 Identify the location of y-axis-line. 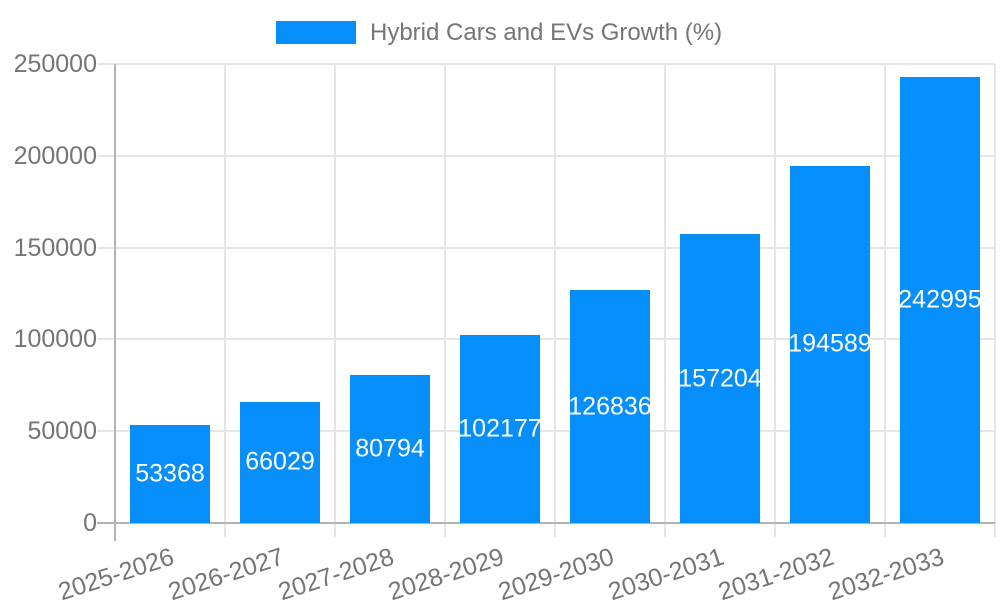
(115, 302).